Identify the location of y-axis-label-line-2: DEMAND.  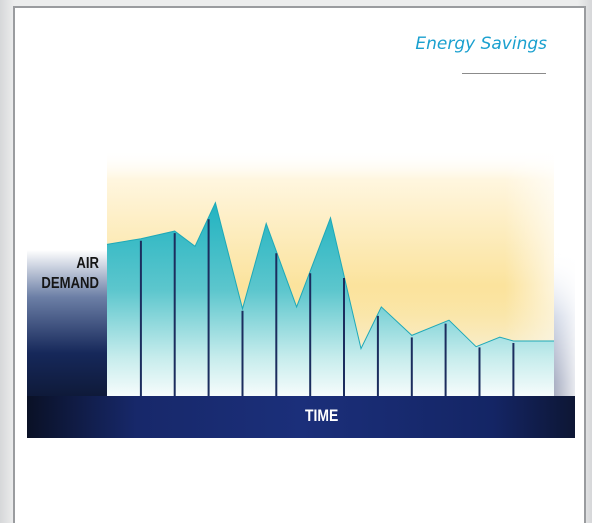
(59, 284).